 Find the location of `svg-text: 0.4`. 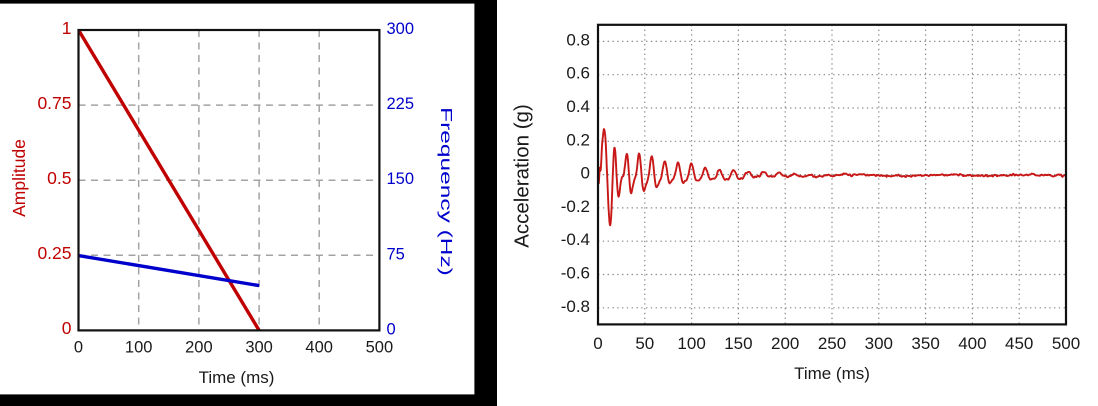

svg-text: 0.4 is located at coordinates (578, 106).